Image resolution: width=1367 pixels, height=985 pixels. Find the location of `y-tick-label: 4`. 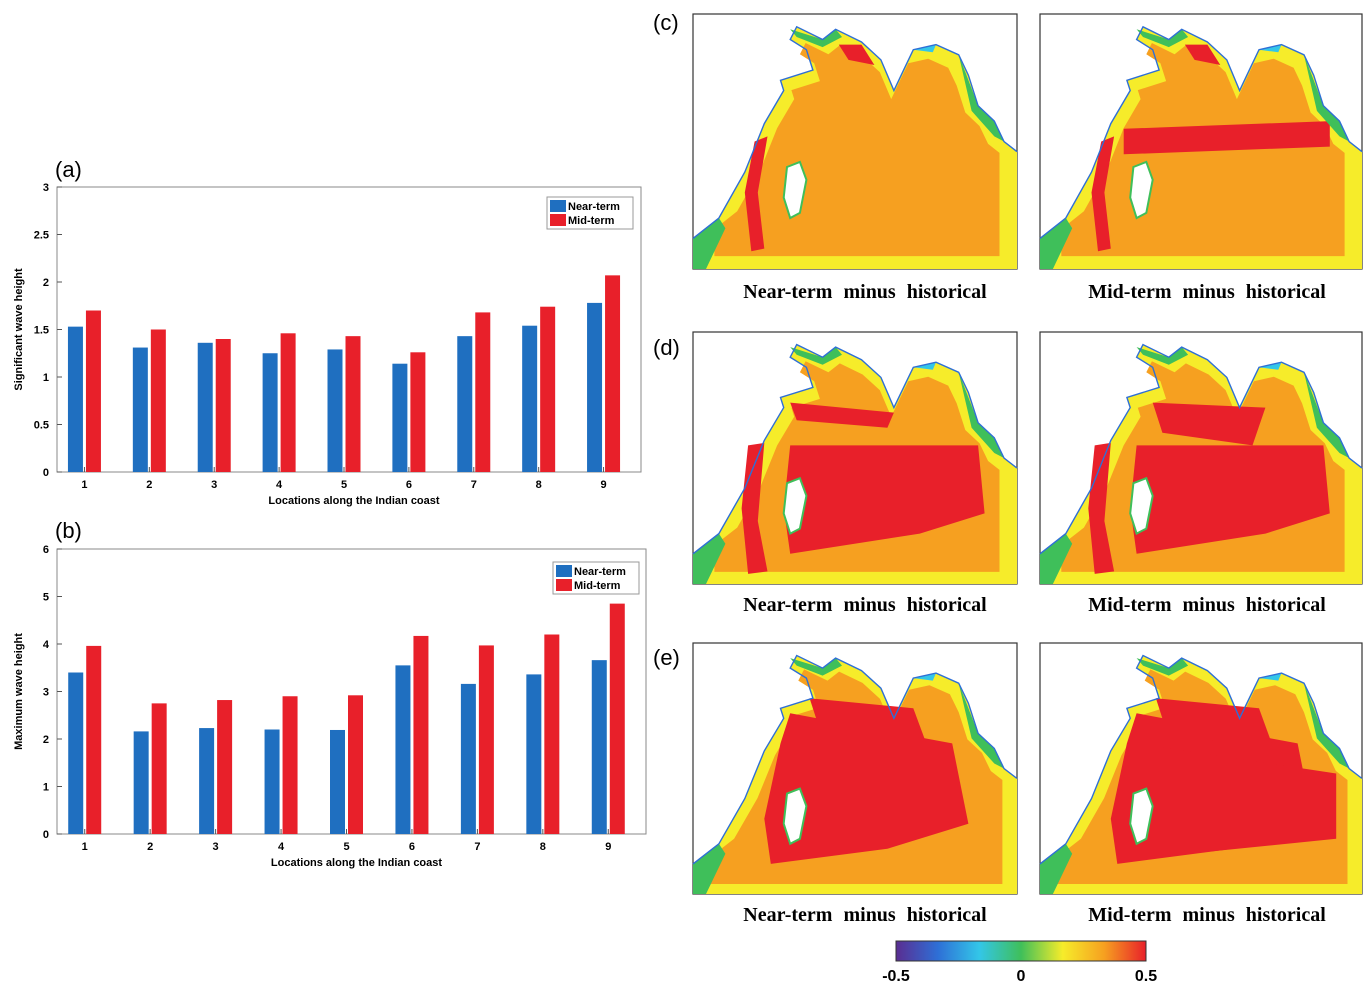

y-tick-label: 4 is located at coordinates (46, 645).